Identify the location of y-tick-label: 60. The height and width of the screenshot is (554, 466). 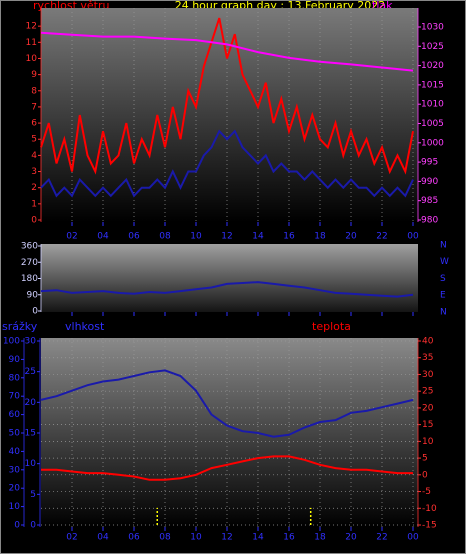
(15, 415).